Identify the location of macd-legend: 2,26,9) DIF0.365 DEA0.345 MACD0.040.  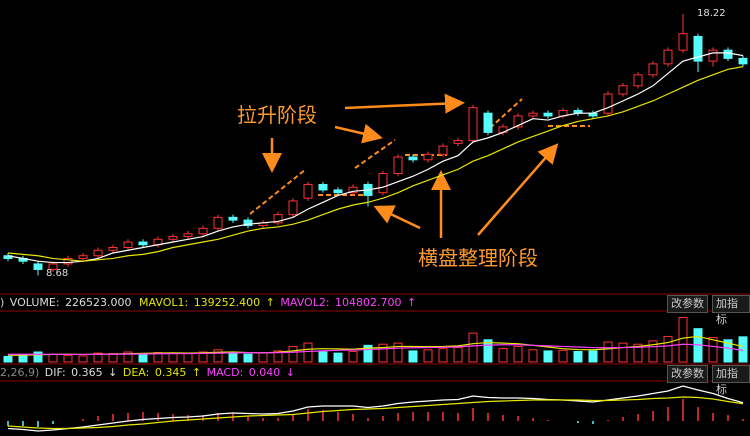
(148, 373).